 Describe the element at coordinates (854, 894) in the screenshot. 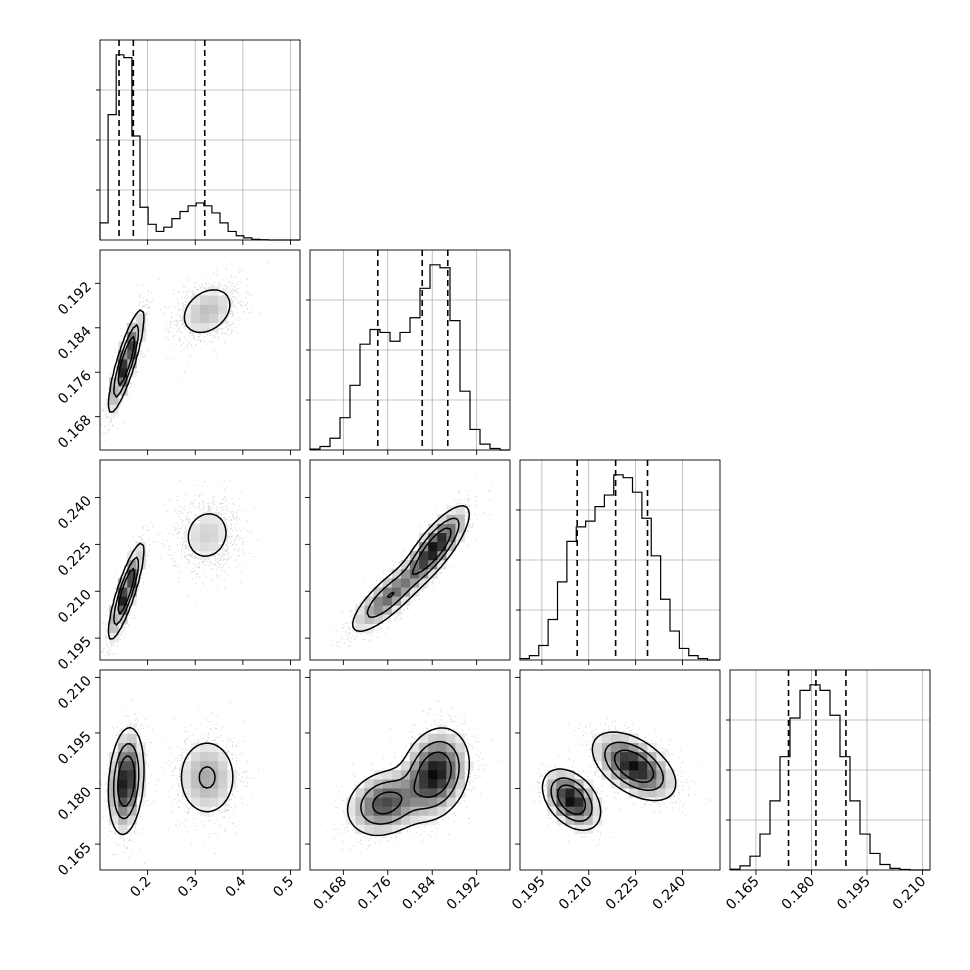

I see `xtick-label-3-2: 0.195` at that location.